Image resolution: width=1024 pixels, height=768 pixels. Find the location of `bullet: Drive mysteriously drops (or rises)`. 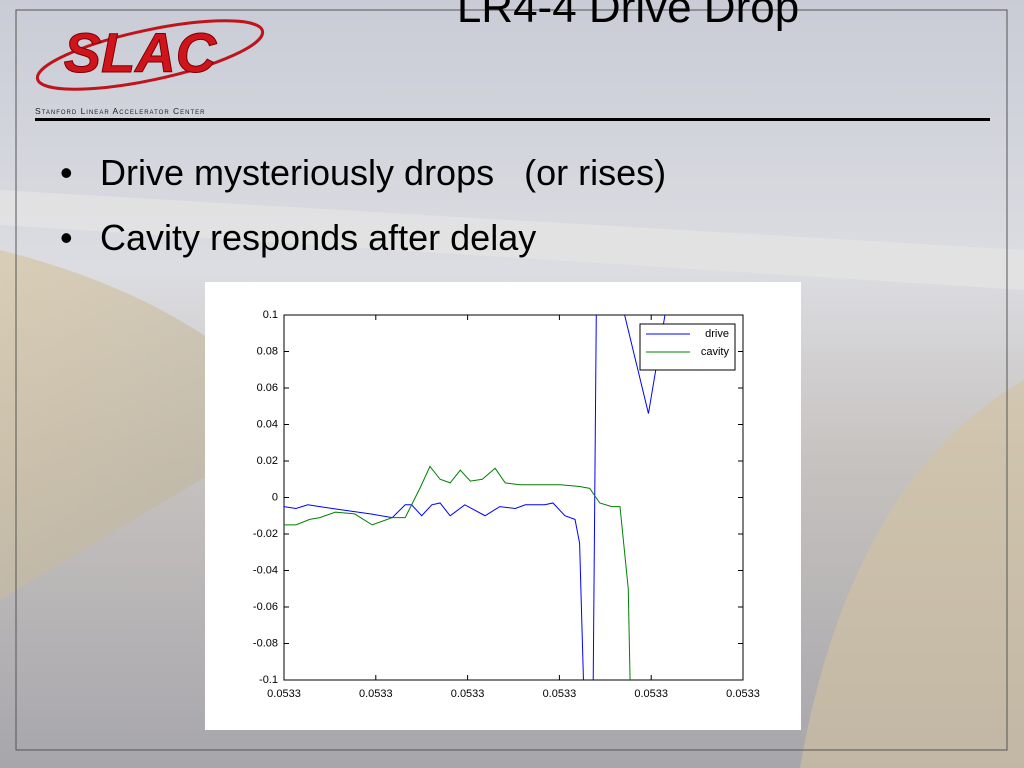

bullet: Drive mysteriously drops (or rises) is located at coordinates (383, 172).